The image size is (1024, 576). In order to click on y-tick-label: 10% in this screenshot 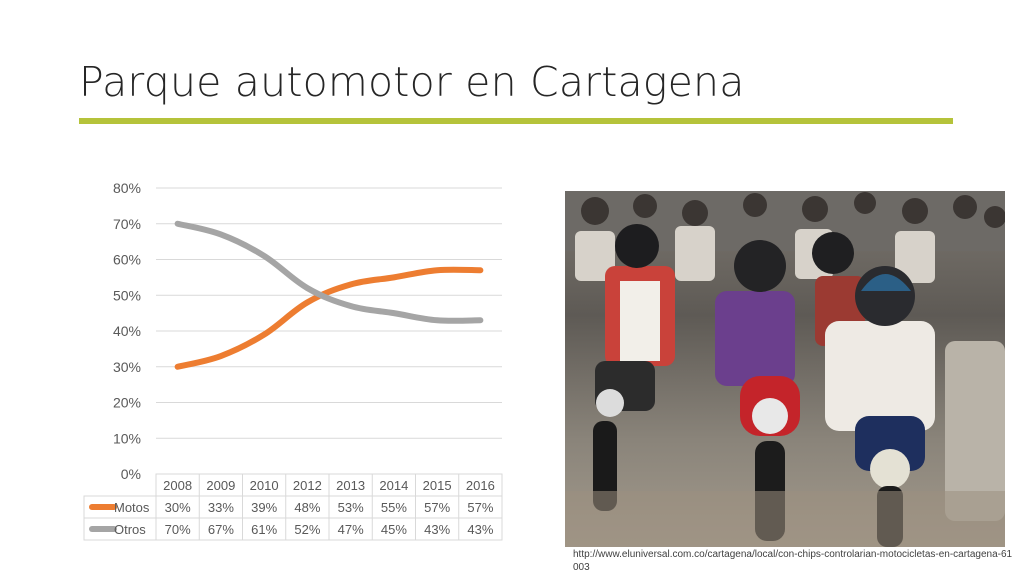, I will do `click(127, 438)`.